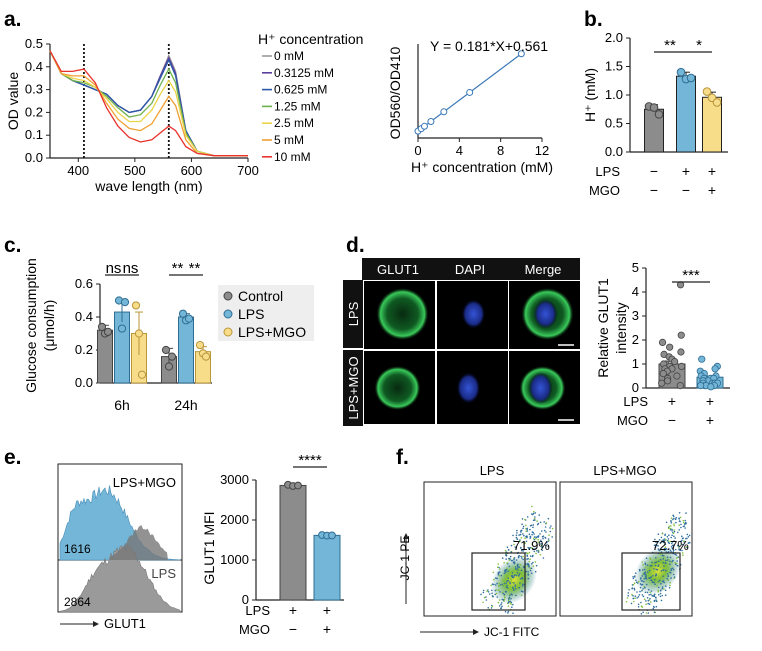  I want to click on e-ytick-label: 3000, so click(234, 479).